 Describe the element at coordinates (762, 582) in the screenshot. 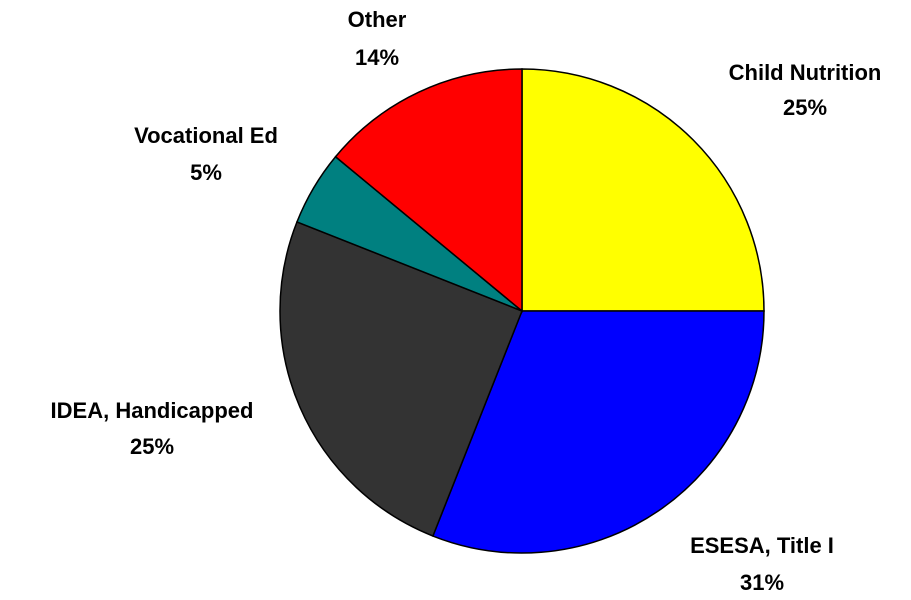

I see `slice-value-esesa-title-i: 31%` at that location.